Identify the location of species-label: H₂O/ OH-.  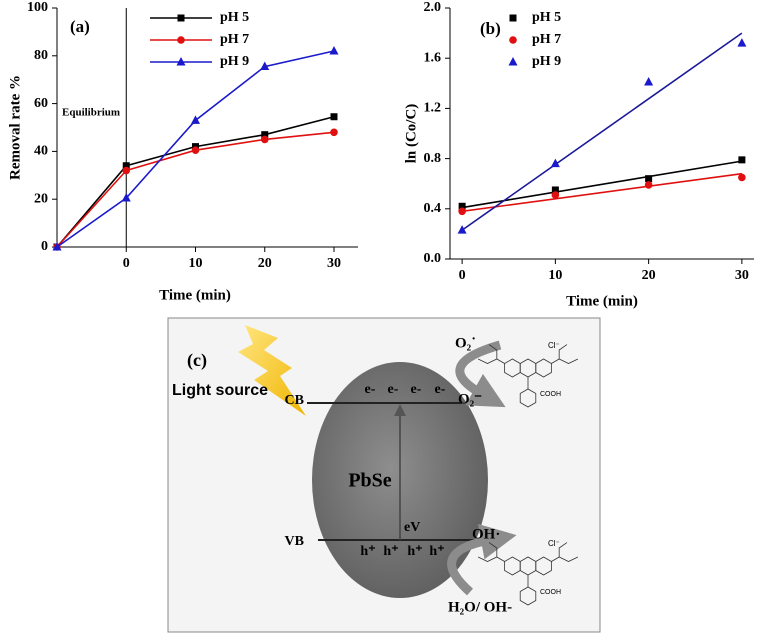
(480, 607).